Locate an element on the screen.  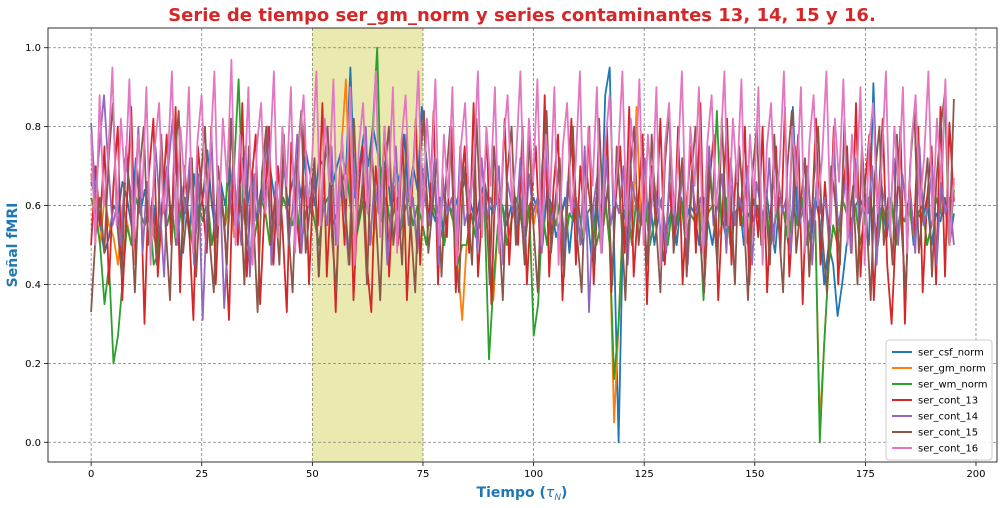
y-tick-label: 0.2 is located at coordinates (33, 364).